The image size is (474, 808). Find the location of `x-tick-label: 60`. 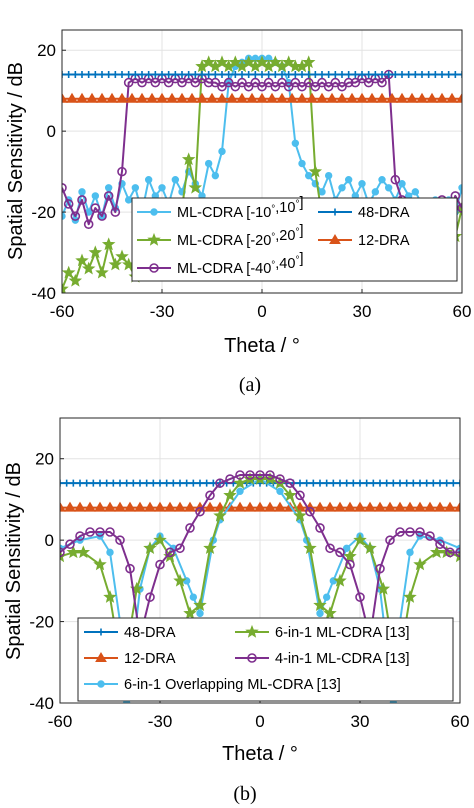

x-tick-label: 60 is located at coordinates (460, 721).